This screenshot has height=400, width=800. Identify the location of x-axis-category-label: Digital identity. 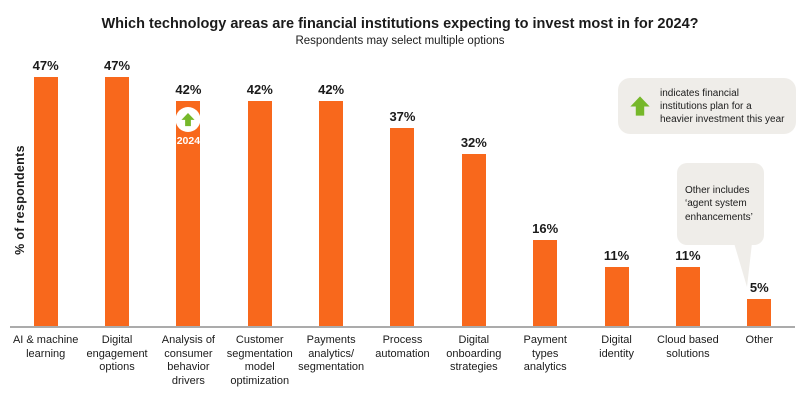
(616, 347).